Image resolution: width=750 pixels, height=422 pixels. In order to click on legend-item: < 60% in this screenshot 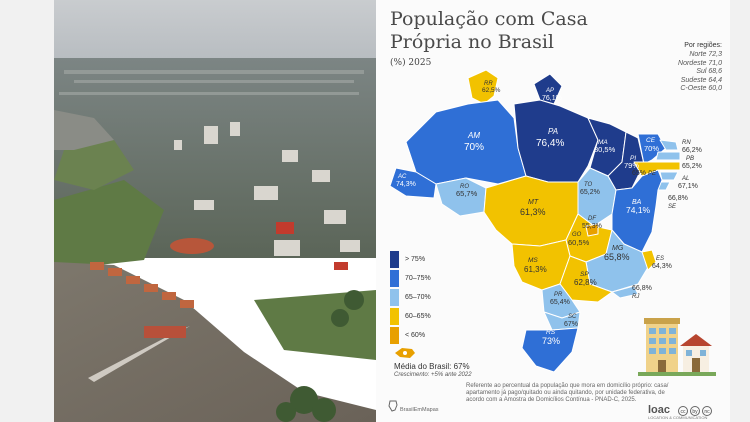, I will do `click(410, 335)`.